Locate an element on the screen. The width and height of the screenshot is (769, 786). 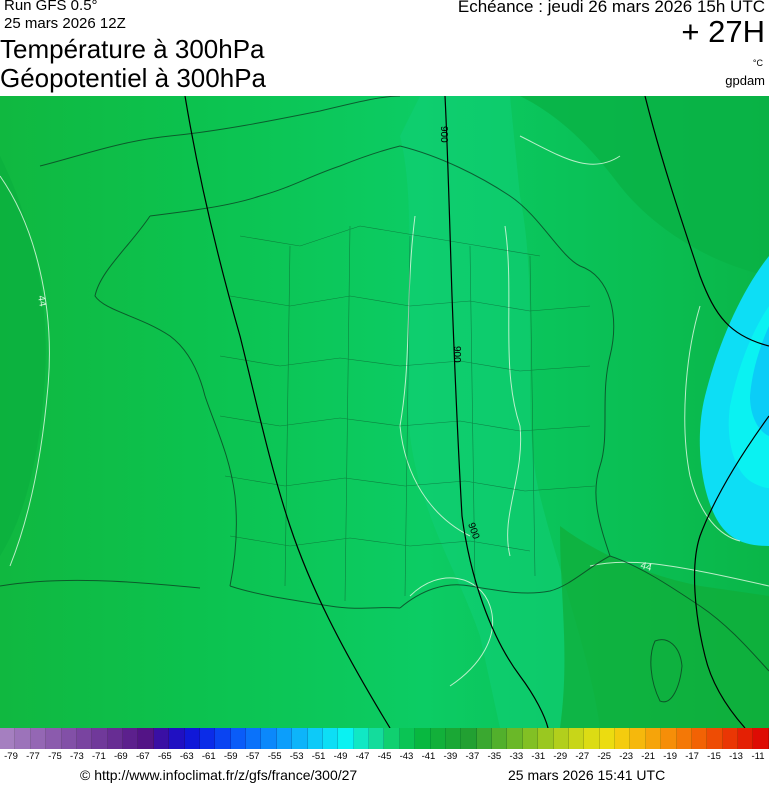
isotherm-center-a is located at coordinates (435, 376).